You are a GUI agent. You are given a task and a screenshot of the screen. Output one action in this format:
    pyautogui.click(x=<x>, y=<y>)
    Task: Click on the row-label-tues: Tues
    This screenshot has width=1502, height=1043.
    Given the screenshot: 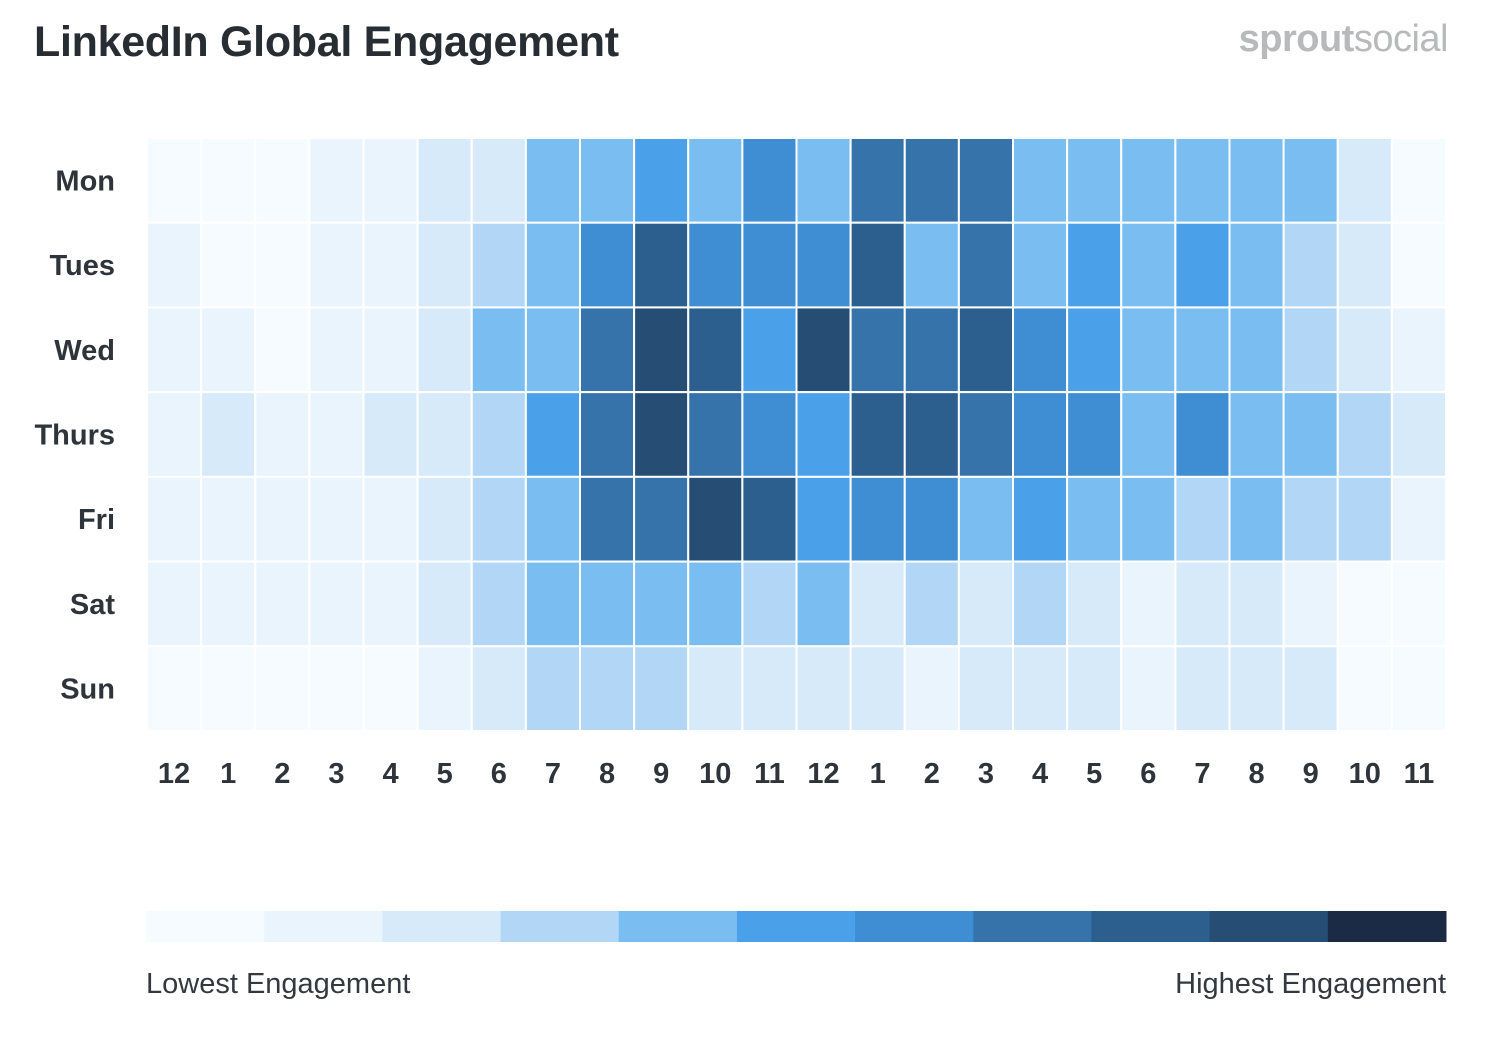 What is the action you would take?
    pyautogui.click(x=82, y=266)
    